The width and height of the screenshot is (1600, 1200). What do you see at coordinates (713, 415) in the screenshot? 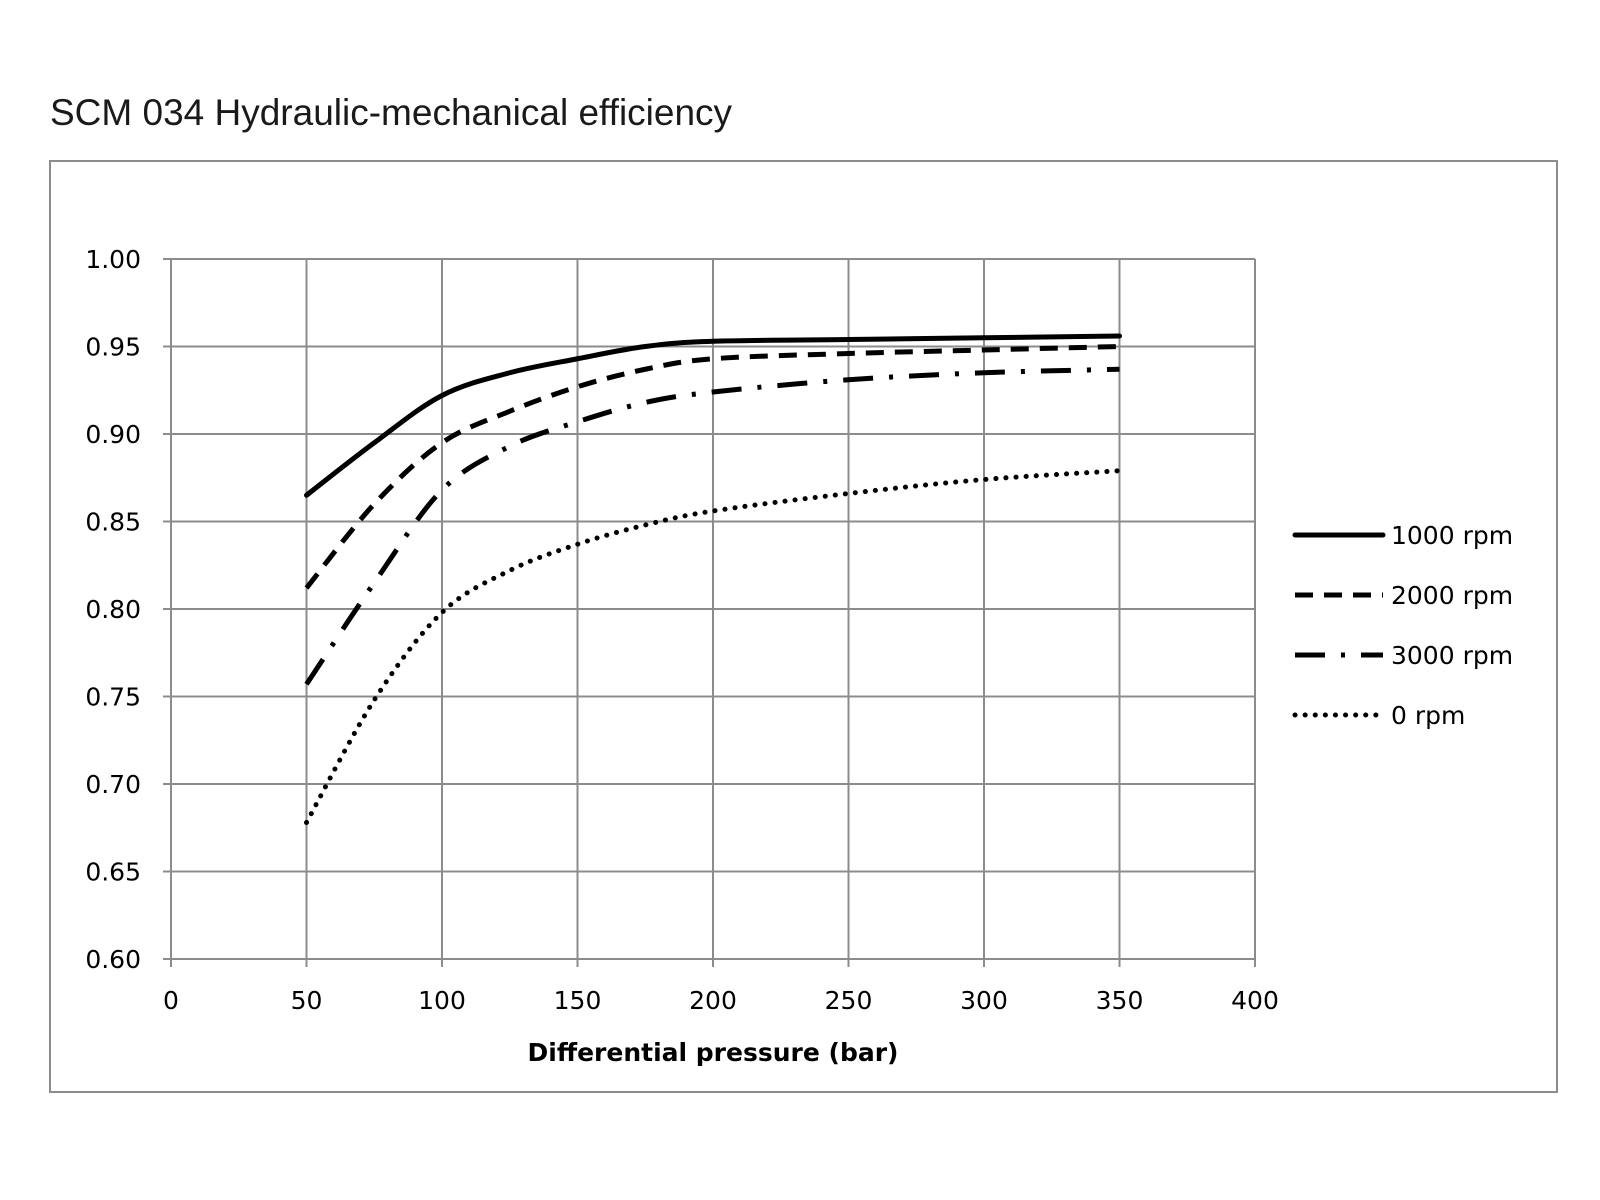
I see `series-line-1000-rpm` at bounding box center [713, 415].